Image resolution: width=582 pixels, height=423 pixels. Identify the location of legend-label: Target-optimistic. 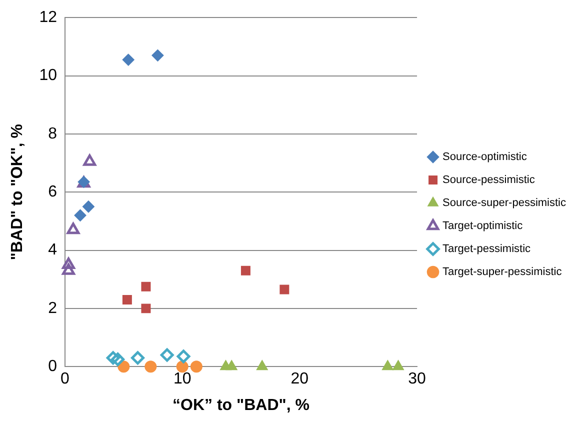
(483, 226).